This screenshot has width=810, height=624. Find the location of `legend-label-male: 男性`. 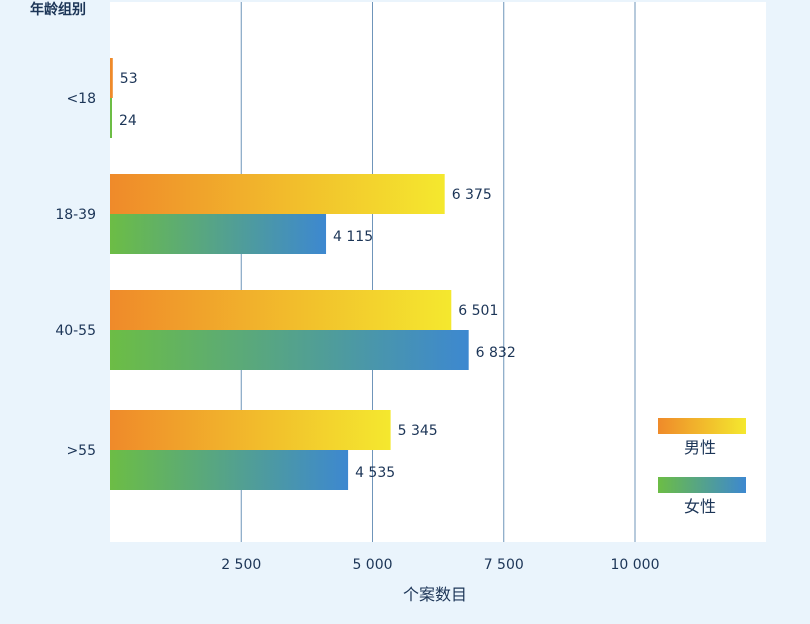

legend-label-male: 男性 is located at coordinates (700, 447).